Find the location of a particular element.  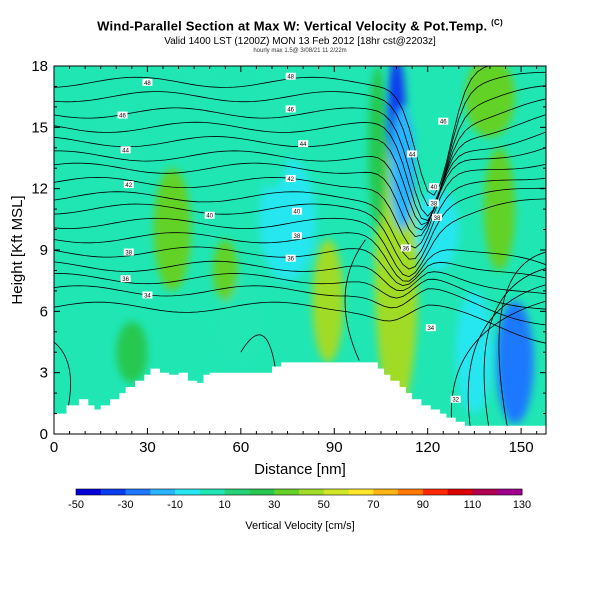

low-contour-mid is located at coordinates (258, 350).